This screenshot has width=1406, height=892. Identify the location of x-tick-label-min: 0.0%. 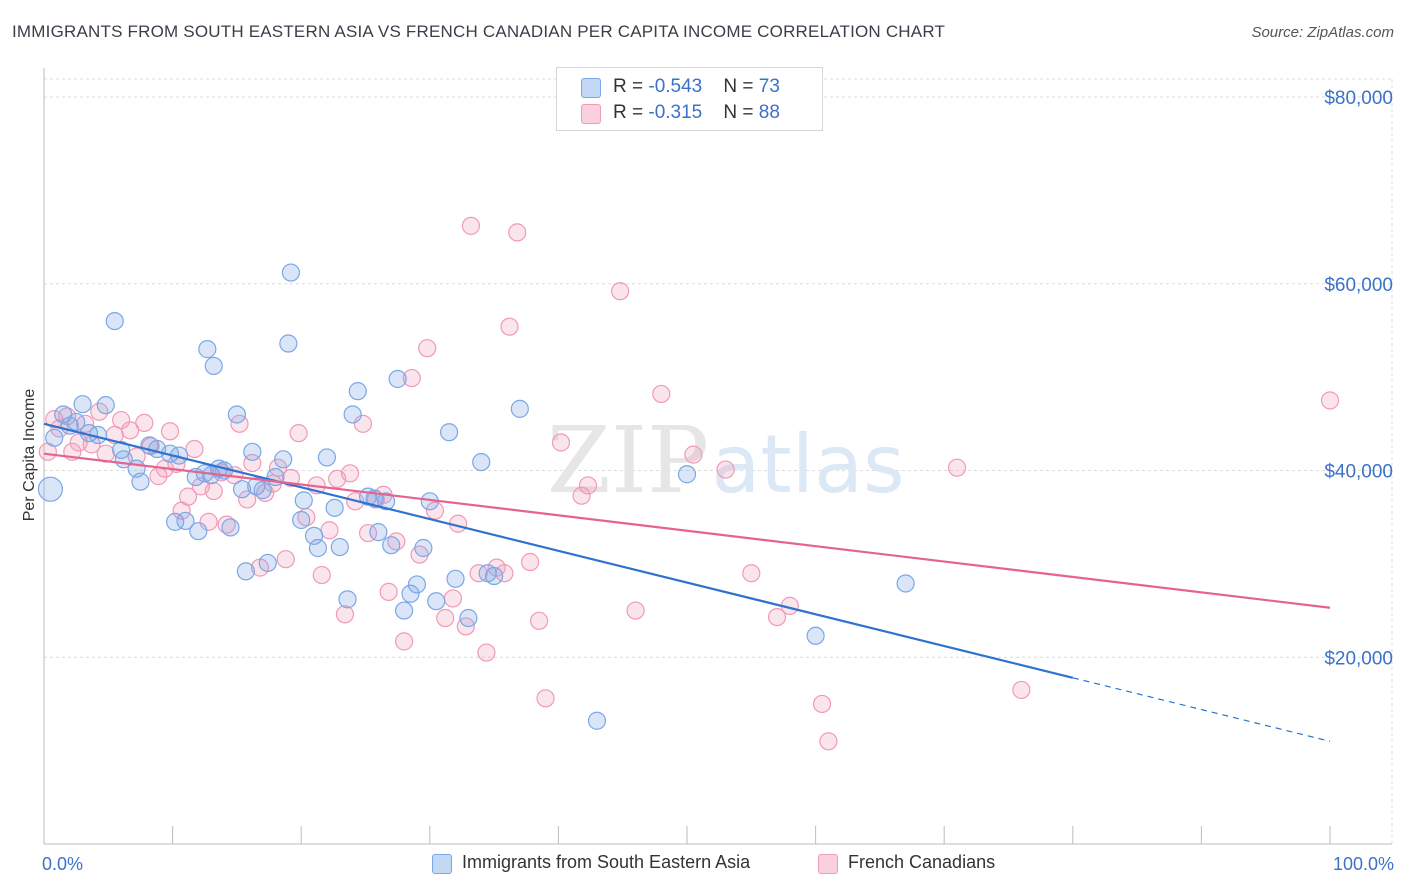
(62, 864).